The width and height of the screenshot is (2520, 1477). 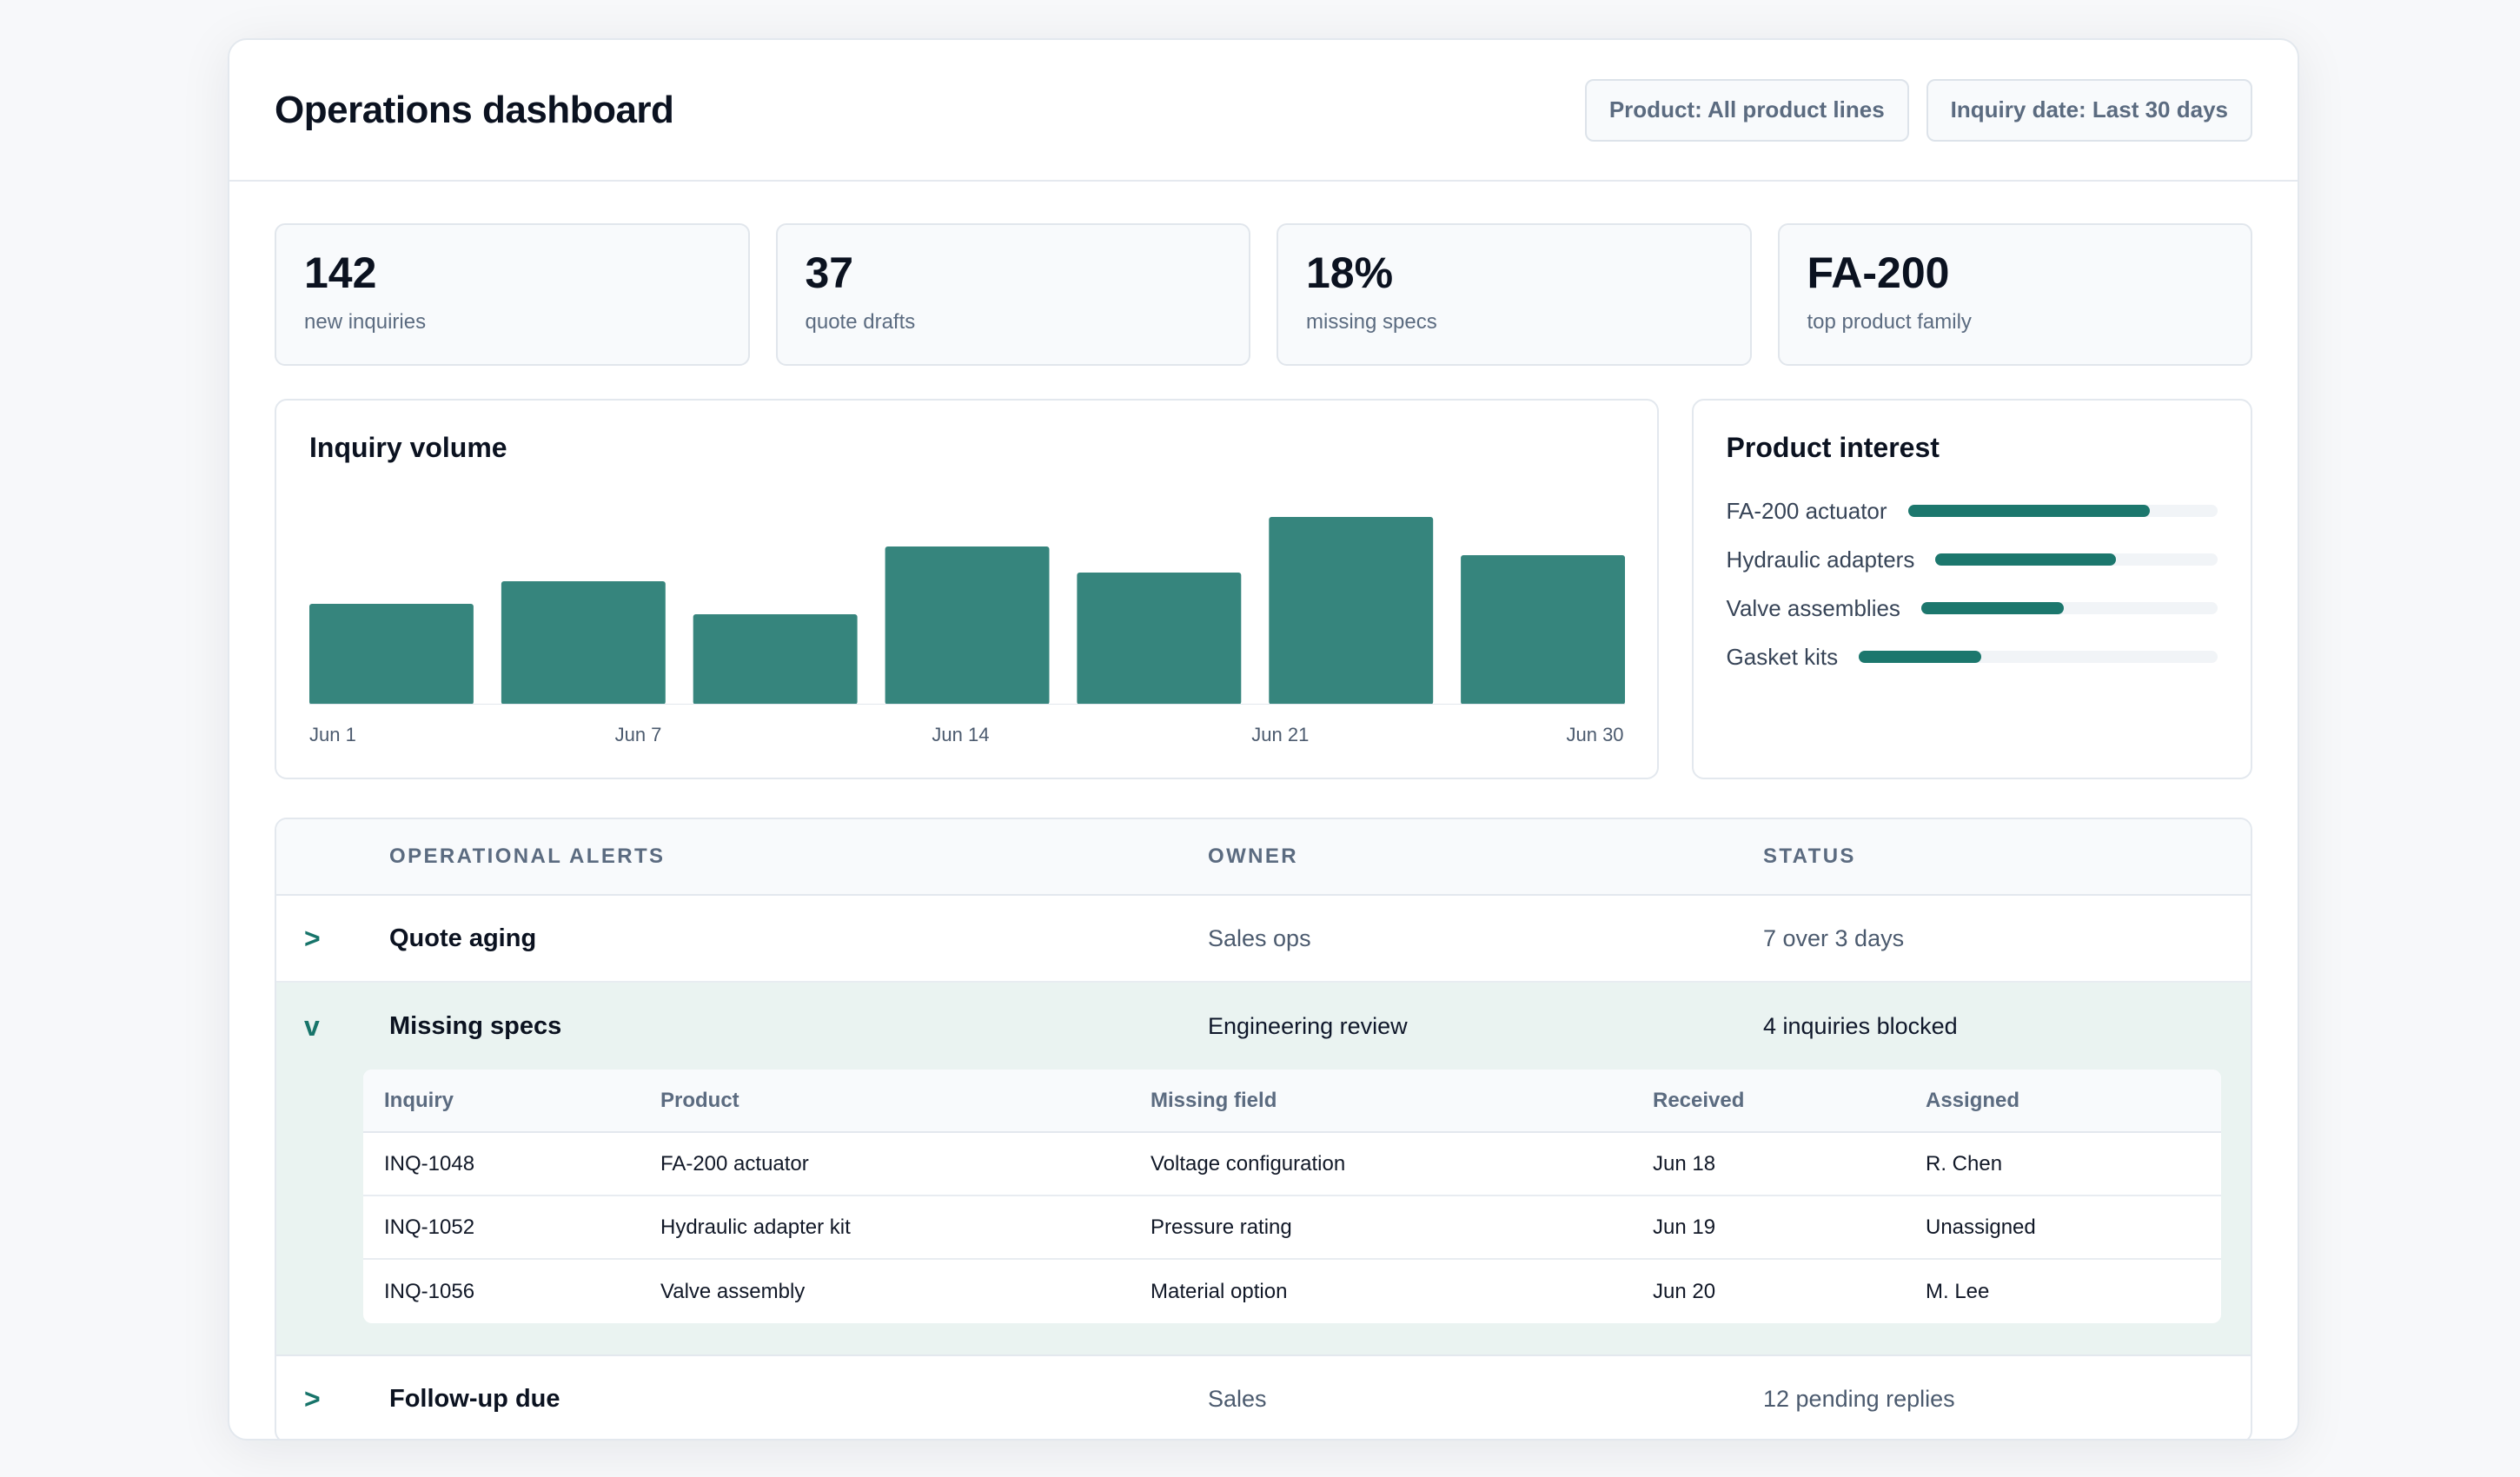 What do you see at coordinates (429, 1163) in the screenshot?
I see `inquiry-id: INQ-1048` at bounding box center [429, 1163].